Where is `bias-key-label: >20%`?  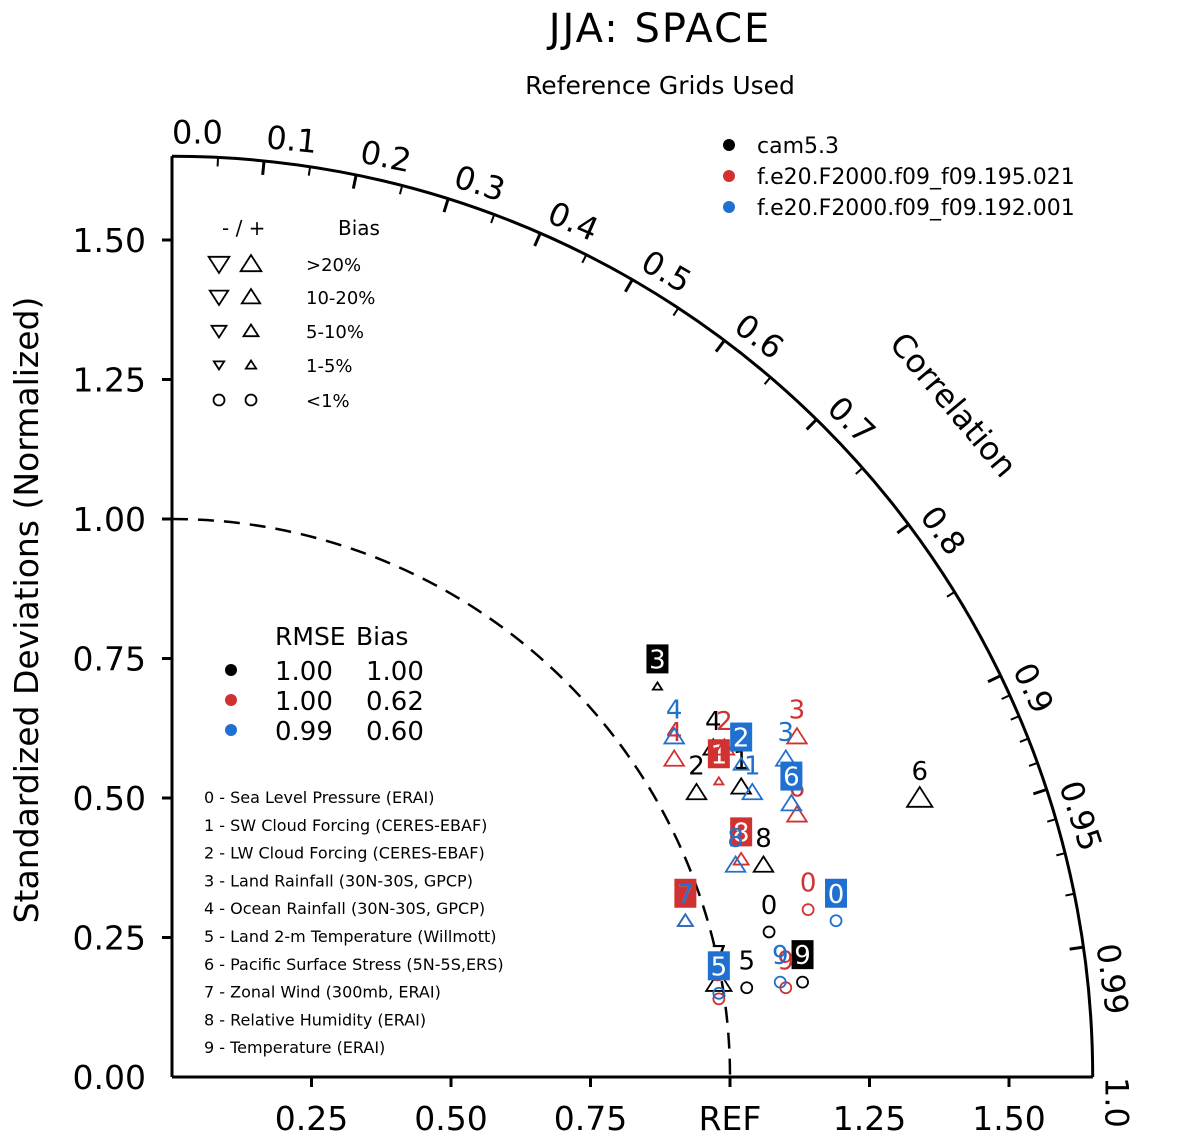
bias-key-label: >20% is located at coordinates (333, 265).